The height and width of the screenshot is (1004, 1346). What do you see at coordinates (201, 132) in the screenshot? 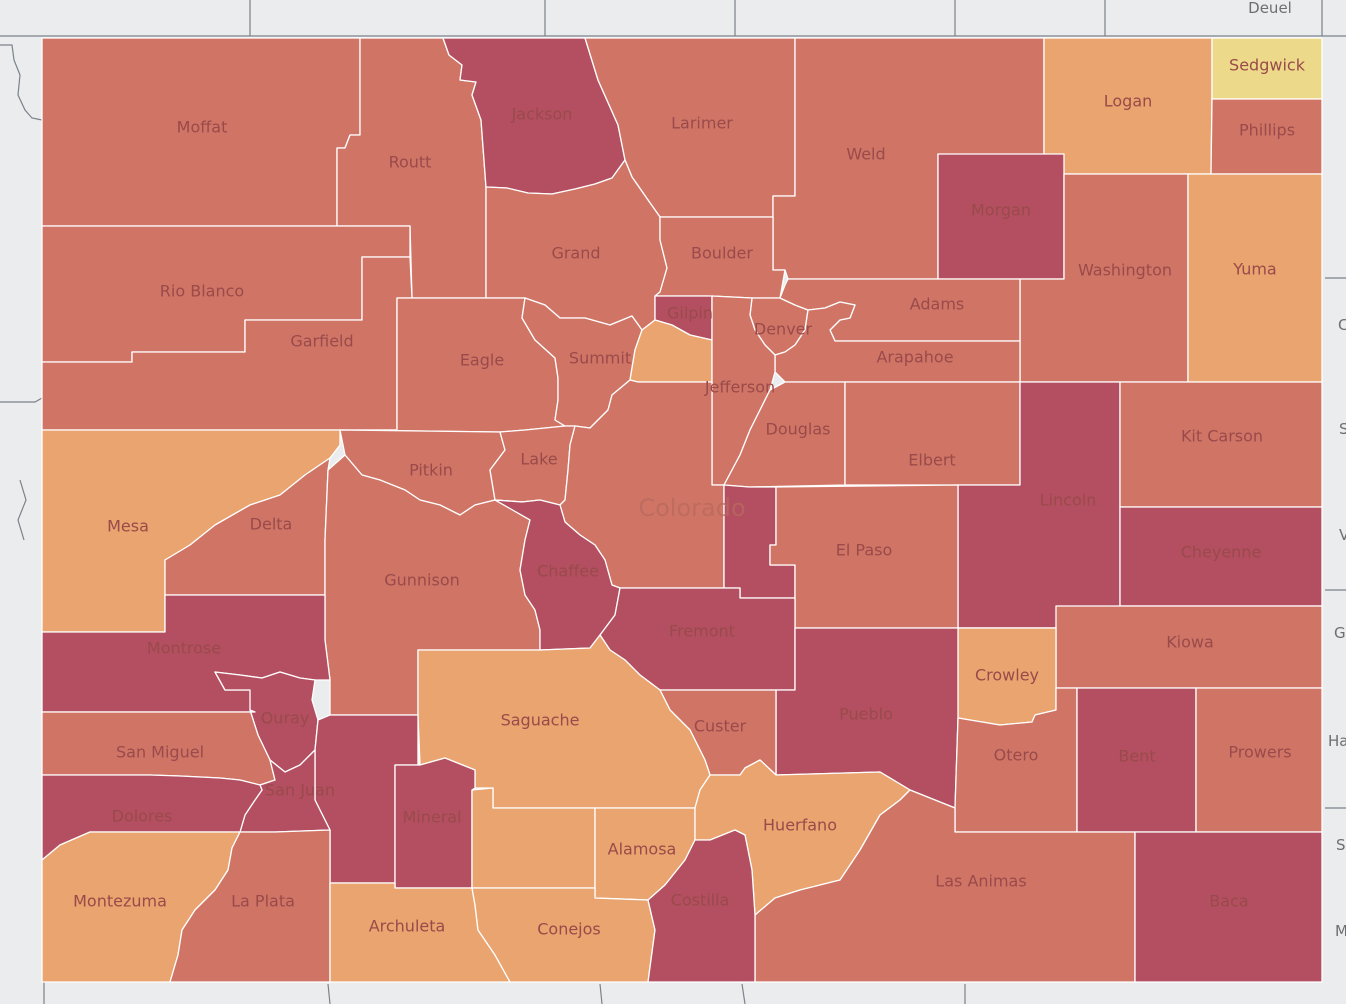
I see `county-moffat` at bounding box center [201, 132].